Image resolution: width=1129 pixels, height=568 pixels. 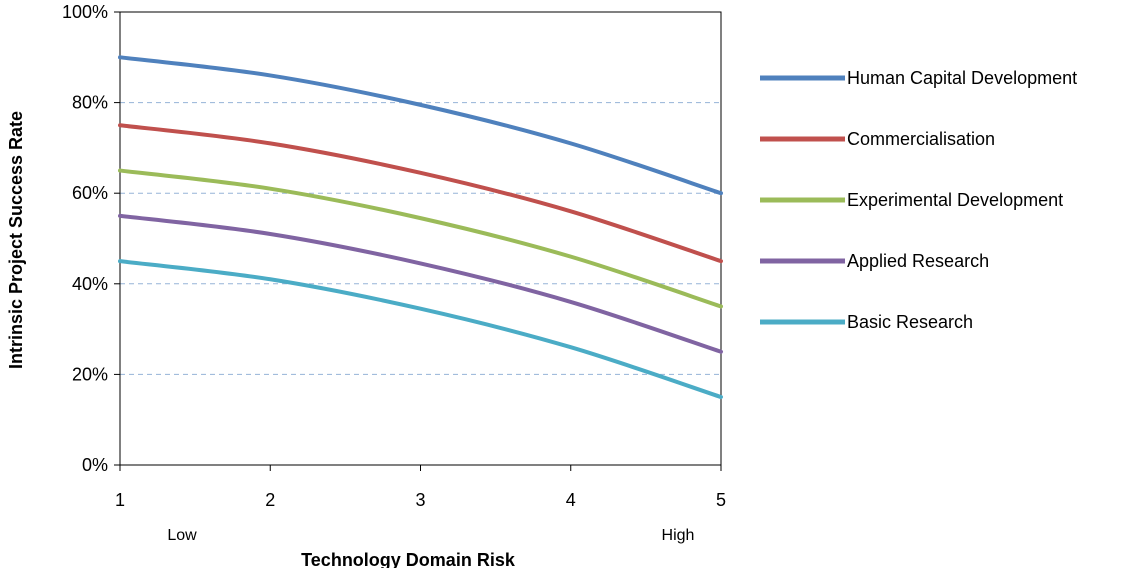 What do you see at coordinates (90, 284) in the screenshot?
I see `y-tick-label: 40%` at bounding box center [90, 284].